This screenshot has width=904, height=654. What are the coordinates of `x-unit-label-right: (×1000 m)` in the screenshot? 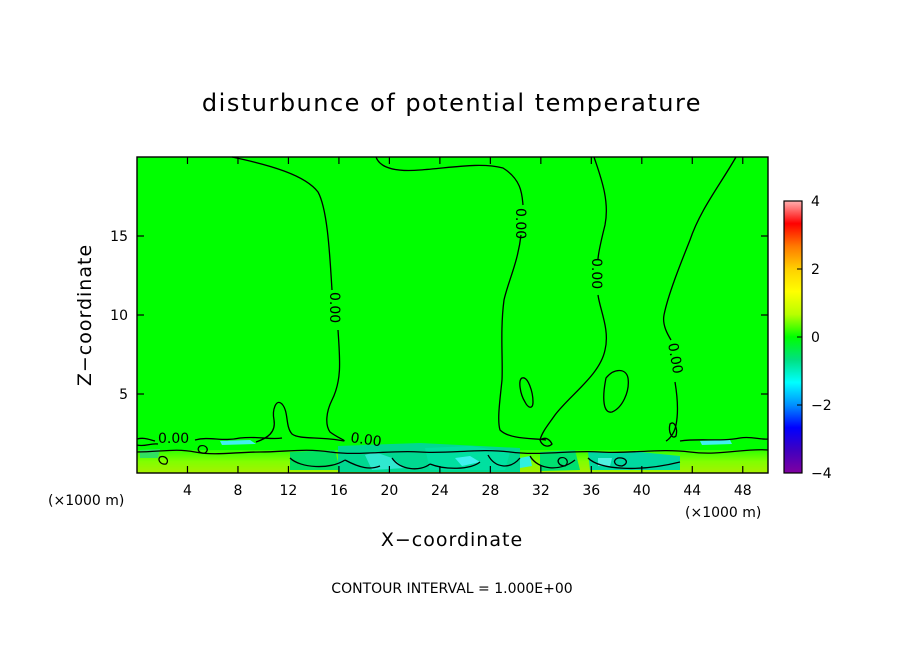 It's located at (723, 513).